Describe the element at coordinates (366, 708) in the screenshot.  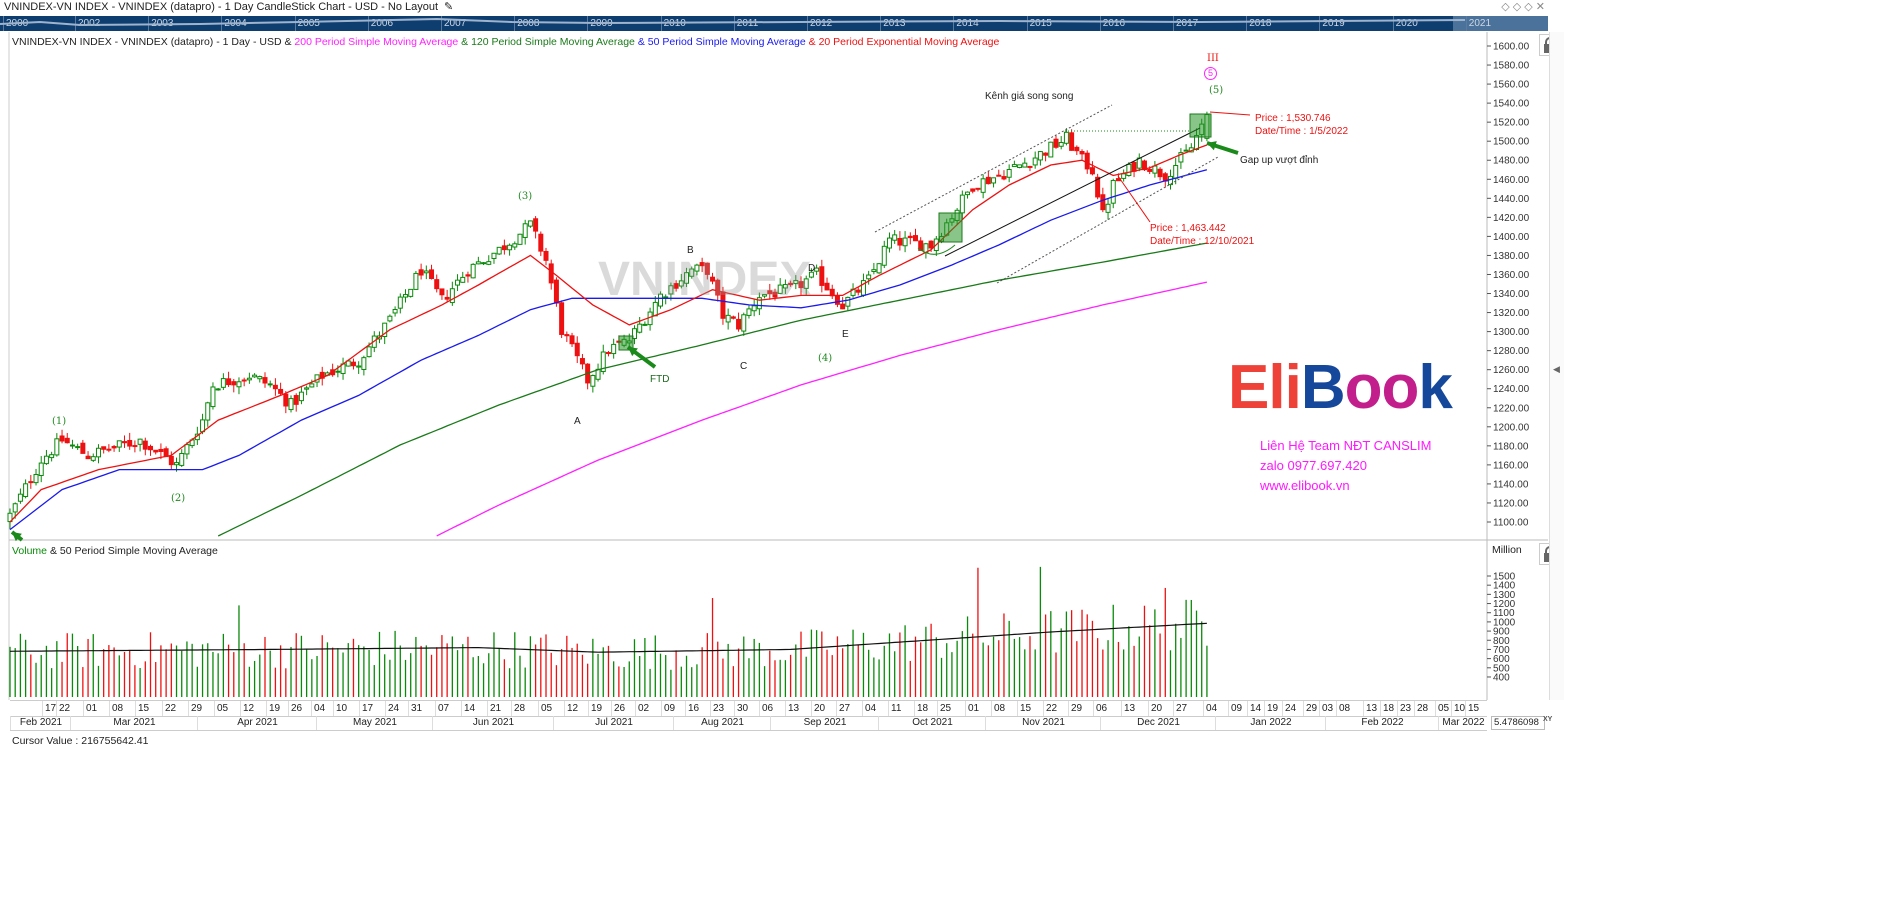
I see `x-day-label: 17` at that location.